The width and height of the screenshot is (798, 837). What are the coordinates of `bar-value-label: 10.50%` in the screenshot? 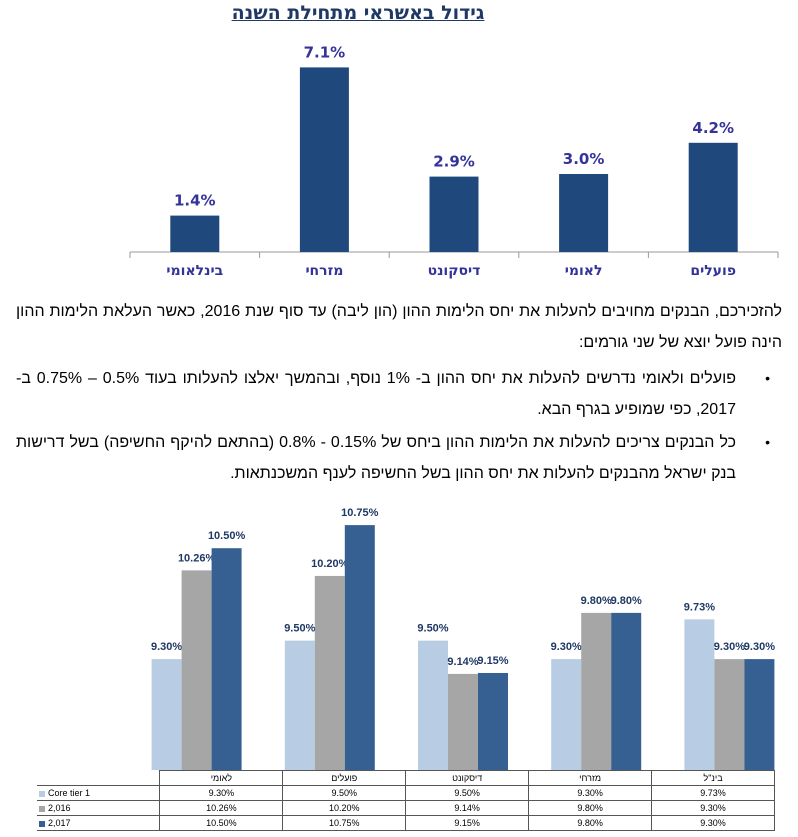 It's located at (227, 536).